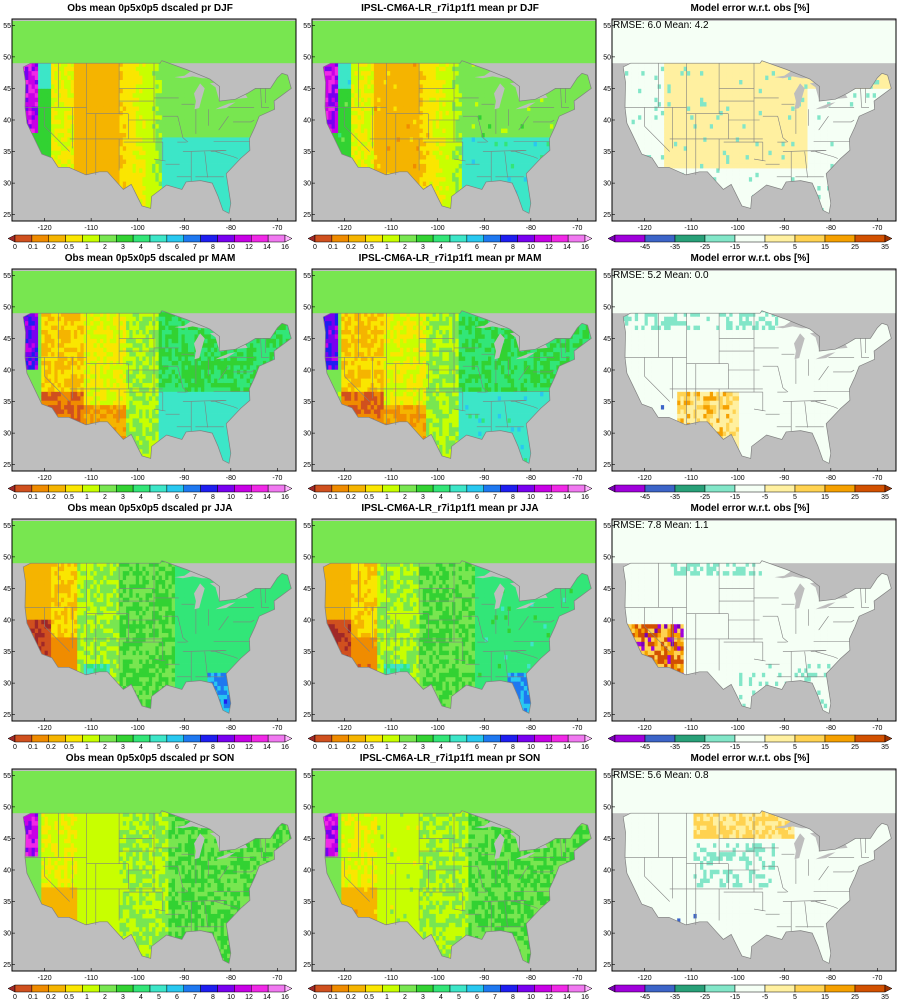  I want to click on colorbar-label: 6, so click(477, 747).